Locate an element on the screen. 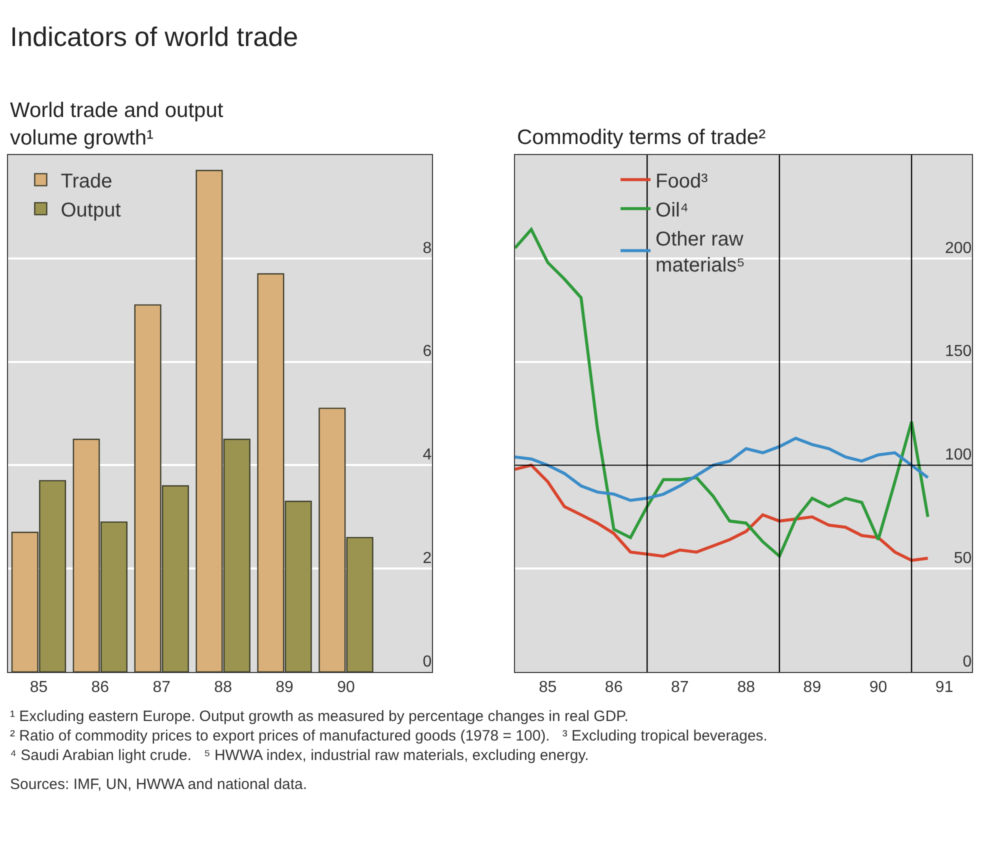 This screenshot has height=859, width=989. chart-subtitle: World trade and output volume growth¹ is located at coordinates (117, 124).